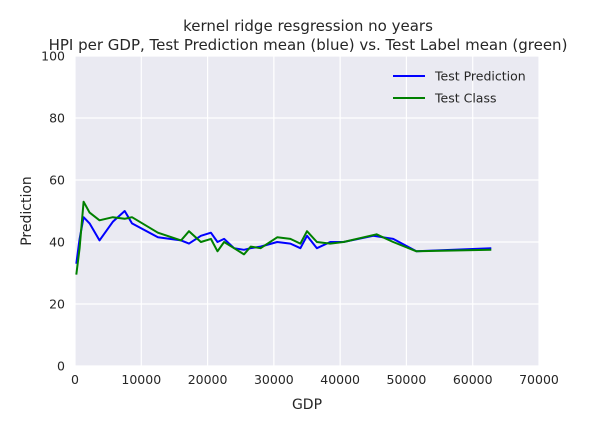 This screenshot has height=431, width=590. I want to click on y-tick-label: 80, so click(57, 118).